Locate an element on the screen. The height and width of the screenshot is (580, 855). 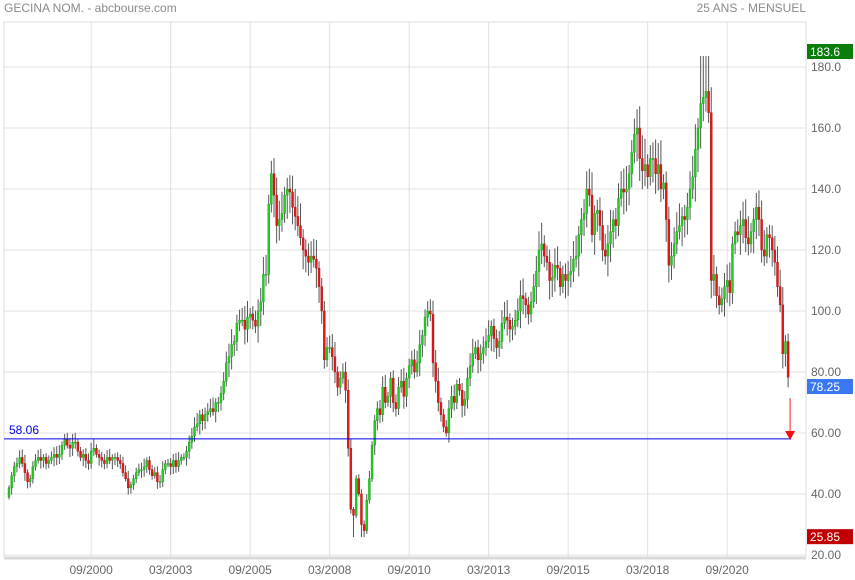
chart-title: GECINA NOM. - abcbourse.com is located at coordinates (90, 8).